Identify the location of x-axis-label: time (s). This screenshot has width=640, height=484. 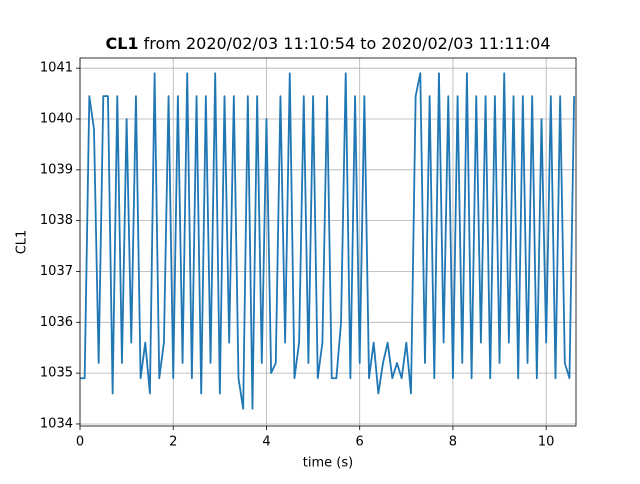
(328, 463).